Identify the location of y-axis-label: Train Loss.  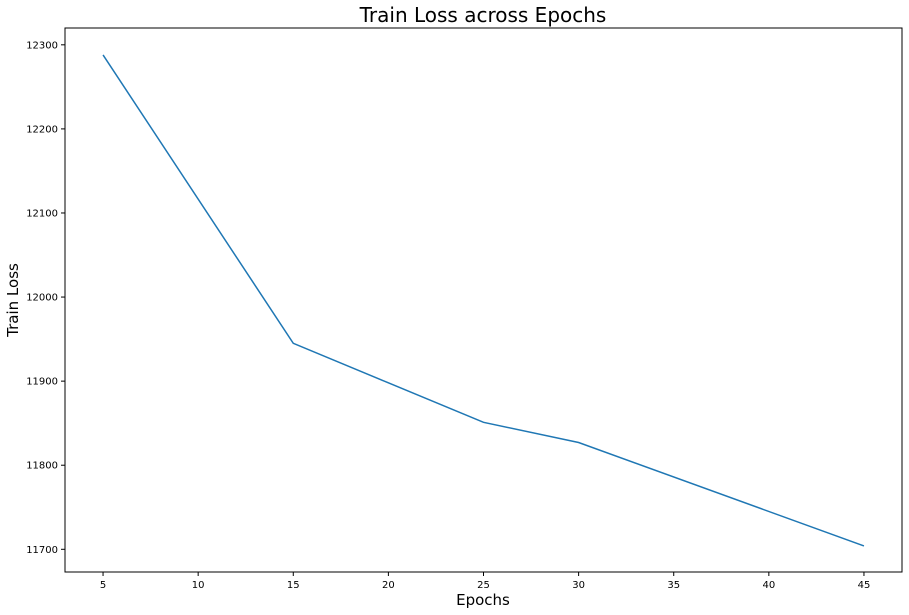
(13, 300).